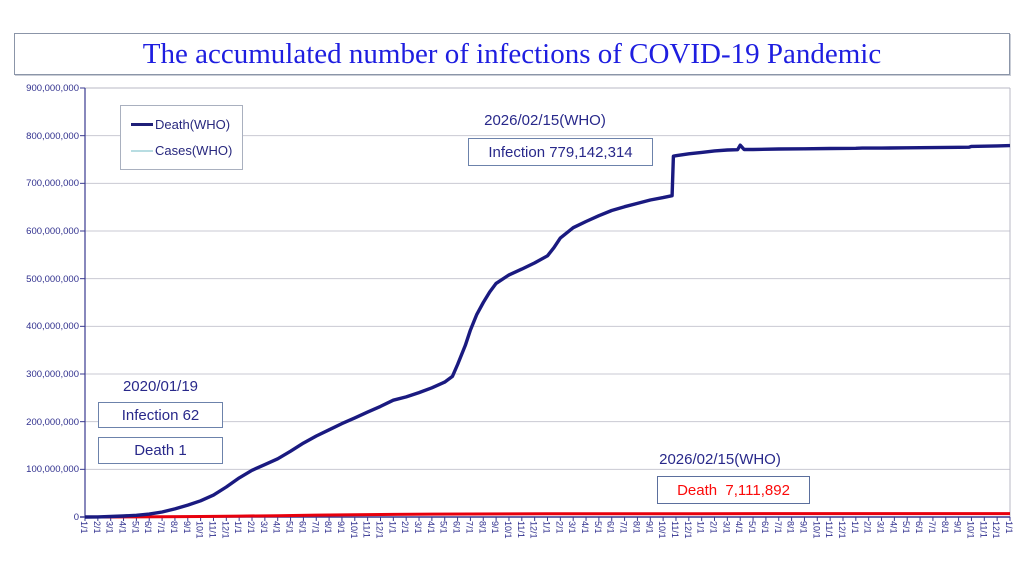  What do you see at coordinates (52, 327) in the screenshot?
I see `y-tick-label: 400,000,000` at bounding box center [52, 327].